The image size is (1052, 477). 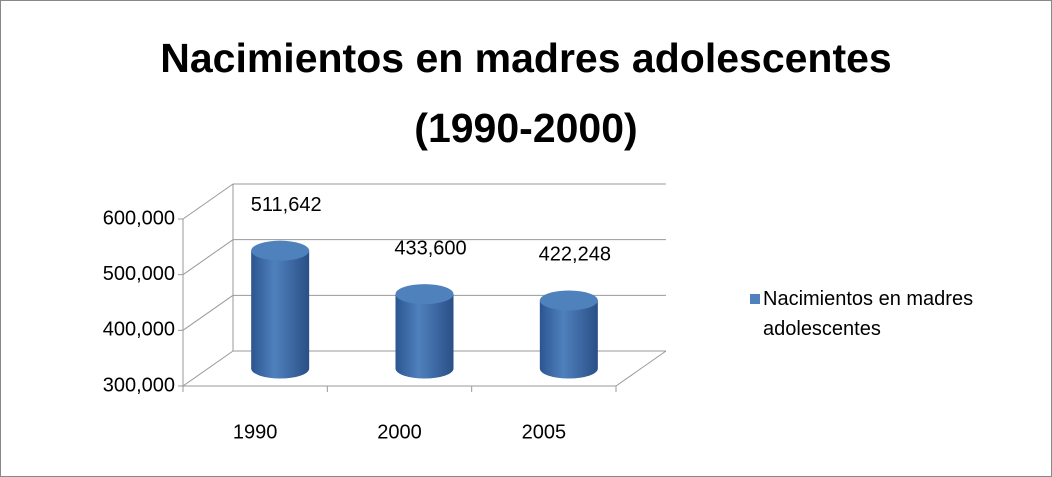 I want to click on legend-label: Nacimientos en madres adolescentes, so click(x=868, y=314).